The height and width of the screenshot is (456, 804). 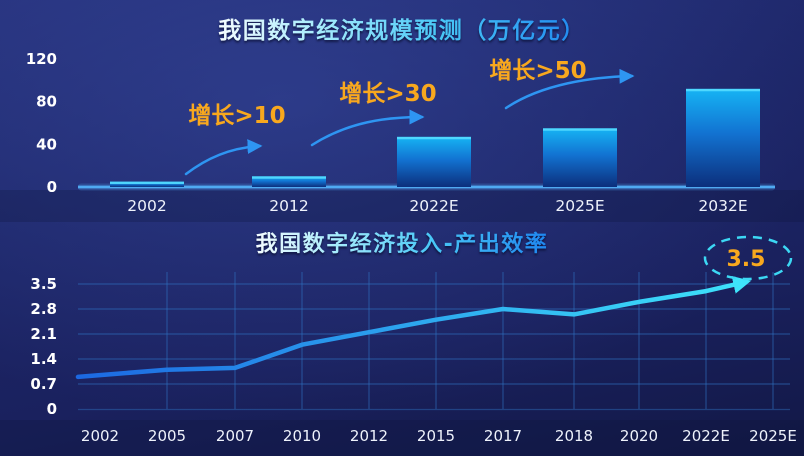 I want to click on bar-chart-label-band, so click(x=402, y=206).